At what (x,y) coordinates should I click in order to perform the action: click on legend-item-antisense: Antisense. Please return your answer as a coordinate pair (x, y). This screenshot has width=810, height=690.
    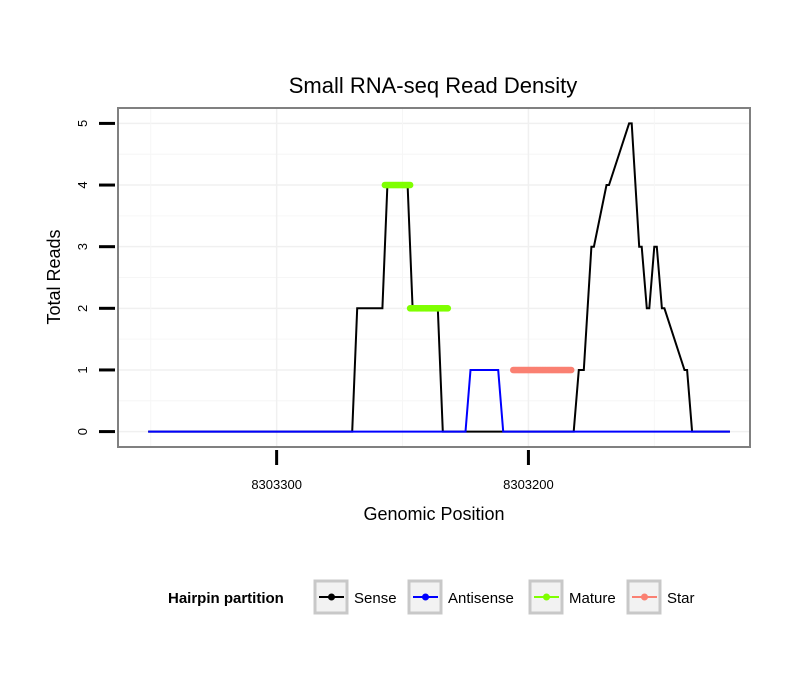
    Looking at the image, I should click on (460, 597).